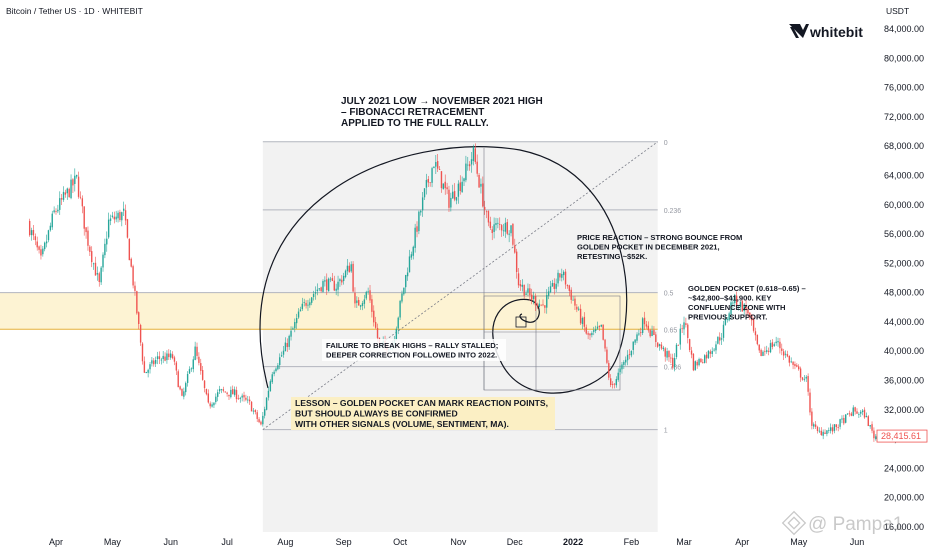  I want to click on fib-level-label: 1, so click(666, 431).